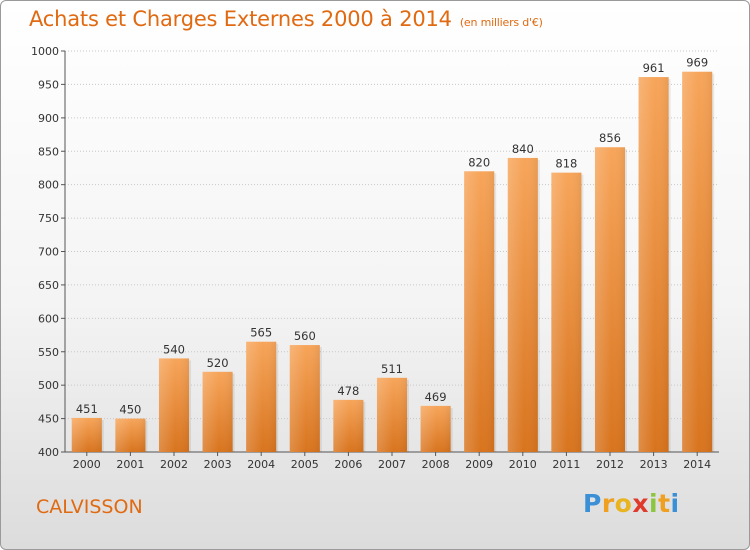 The image size is (750, 550). Describe the element at coordinates (697, 63) in the screenshot. I see `data-label-2014: 969` at that location.